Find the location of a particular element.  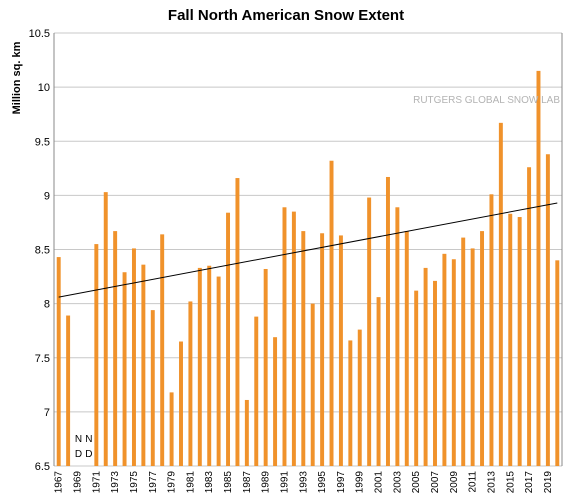

x-tick-label: 1999 is located at coordinates (360, 482).